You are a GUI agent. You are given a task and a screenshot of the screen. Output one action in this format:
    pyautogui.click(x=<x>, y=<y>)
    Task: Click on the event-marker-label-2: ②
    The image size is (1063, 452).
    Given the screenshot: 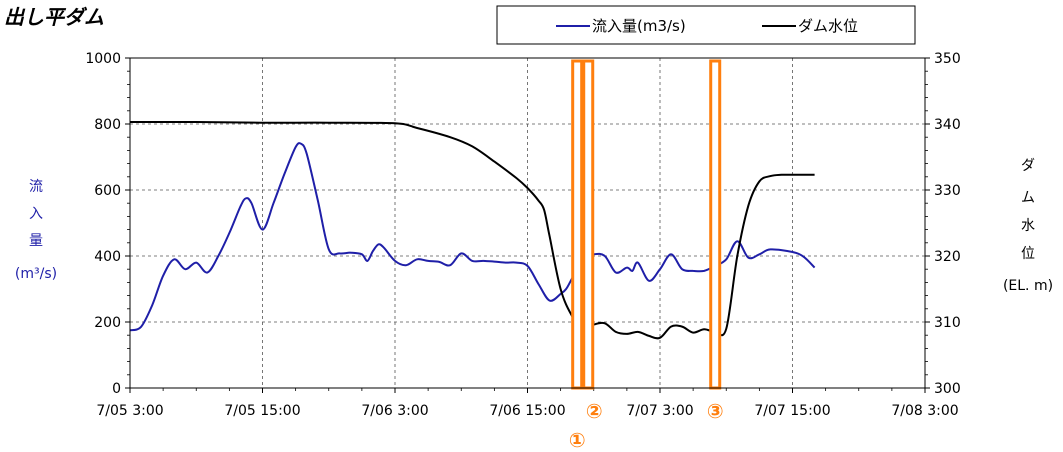 What is the action you would take?
    pyautogui.click(x=594, y=411)
    